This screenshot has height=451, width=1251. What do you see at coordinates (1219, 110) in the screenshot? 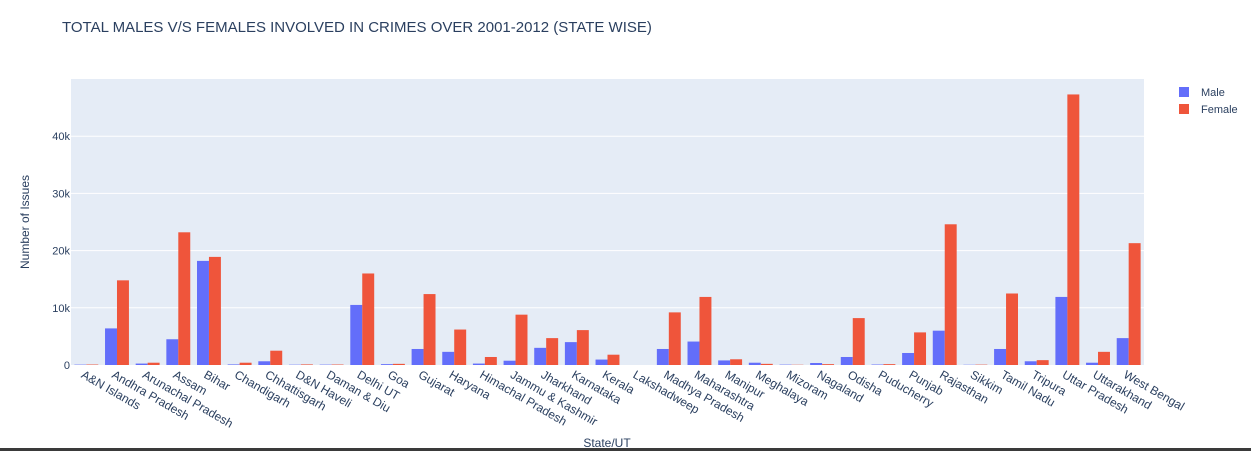
I see `legend-label-female: Female` at bounding box center [1219, 110].